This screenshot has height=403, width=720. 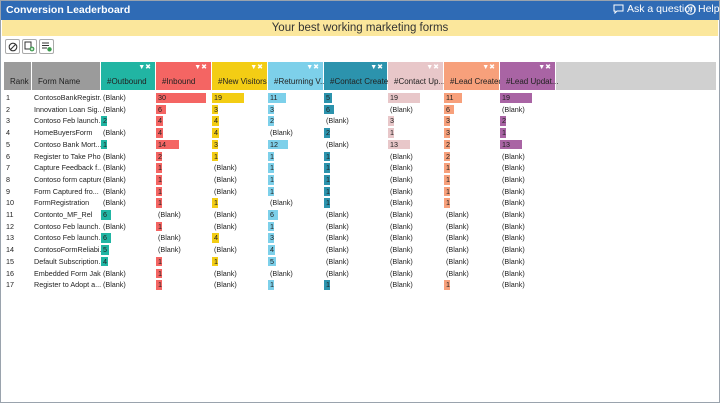 I want to click on clear-filters-button, so click(x=12, y=46).